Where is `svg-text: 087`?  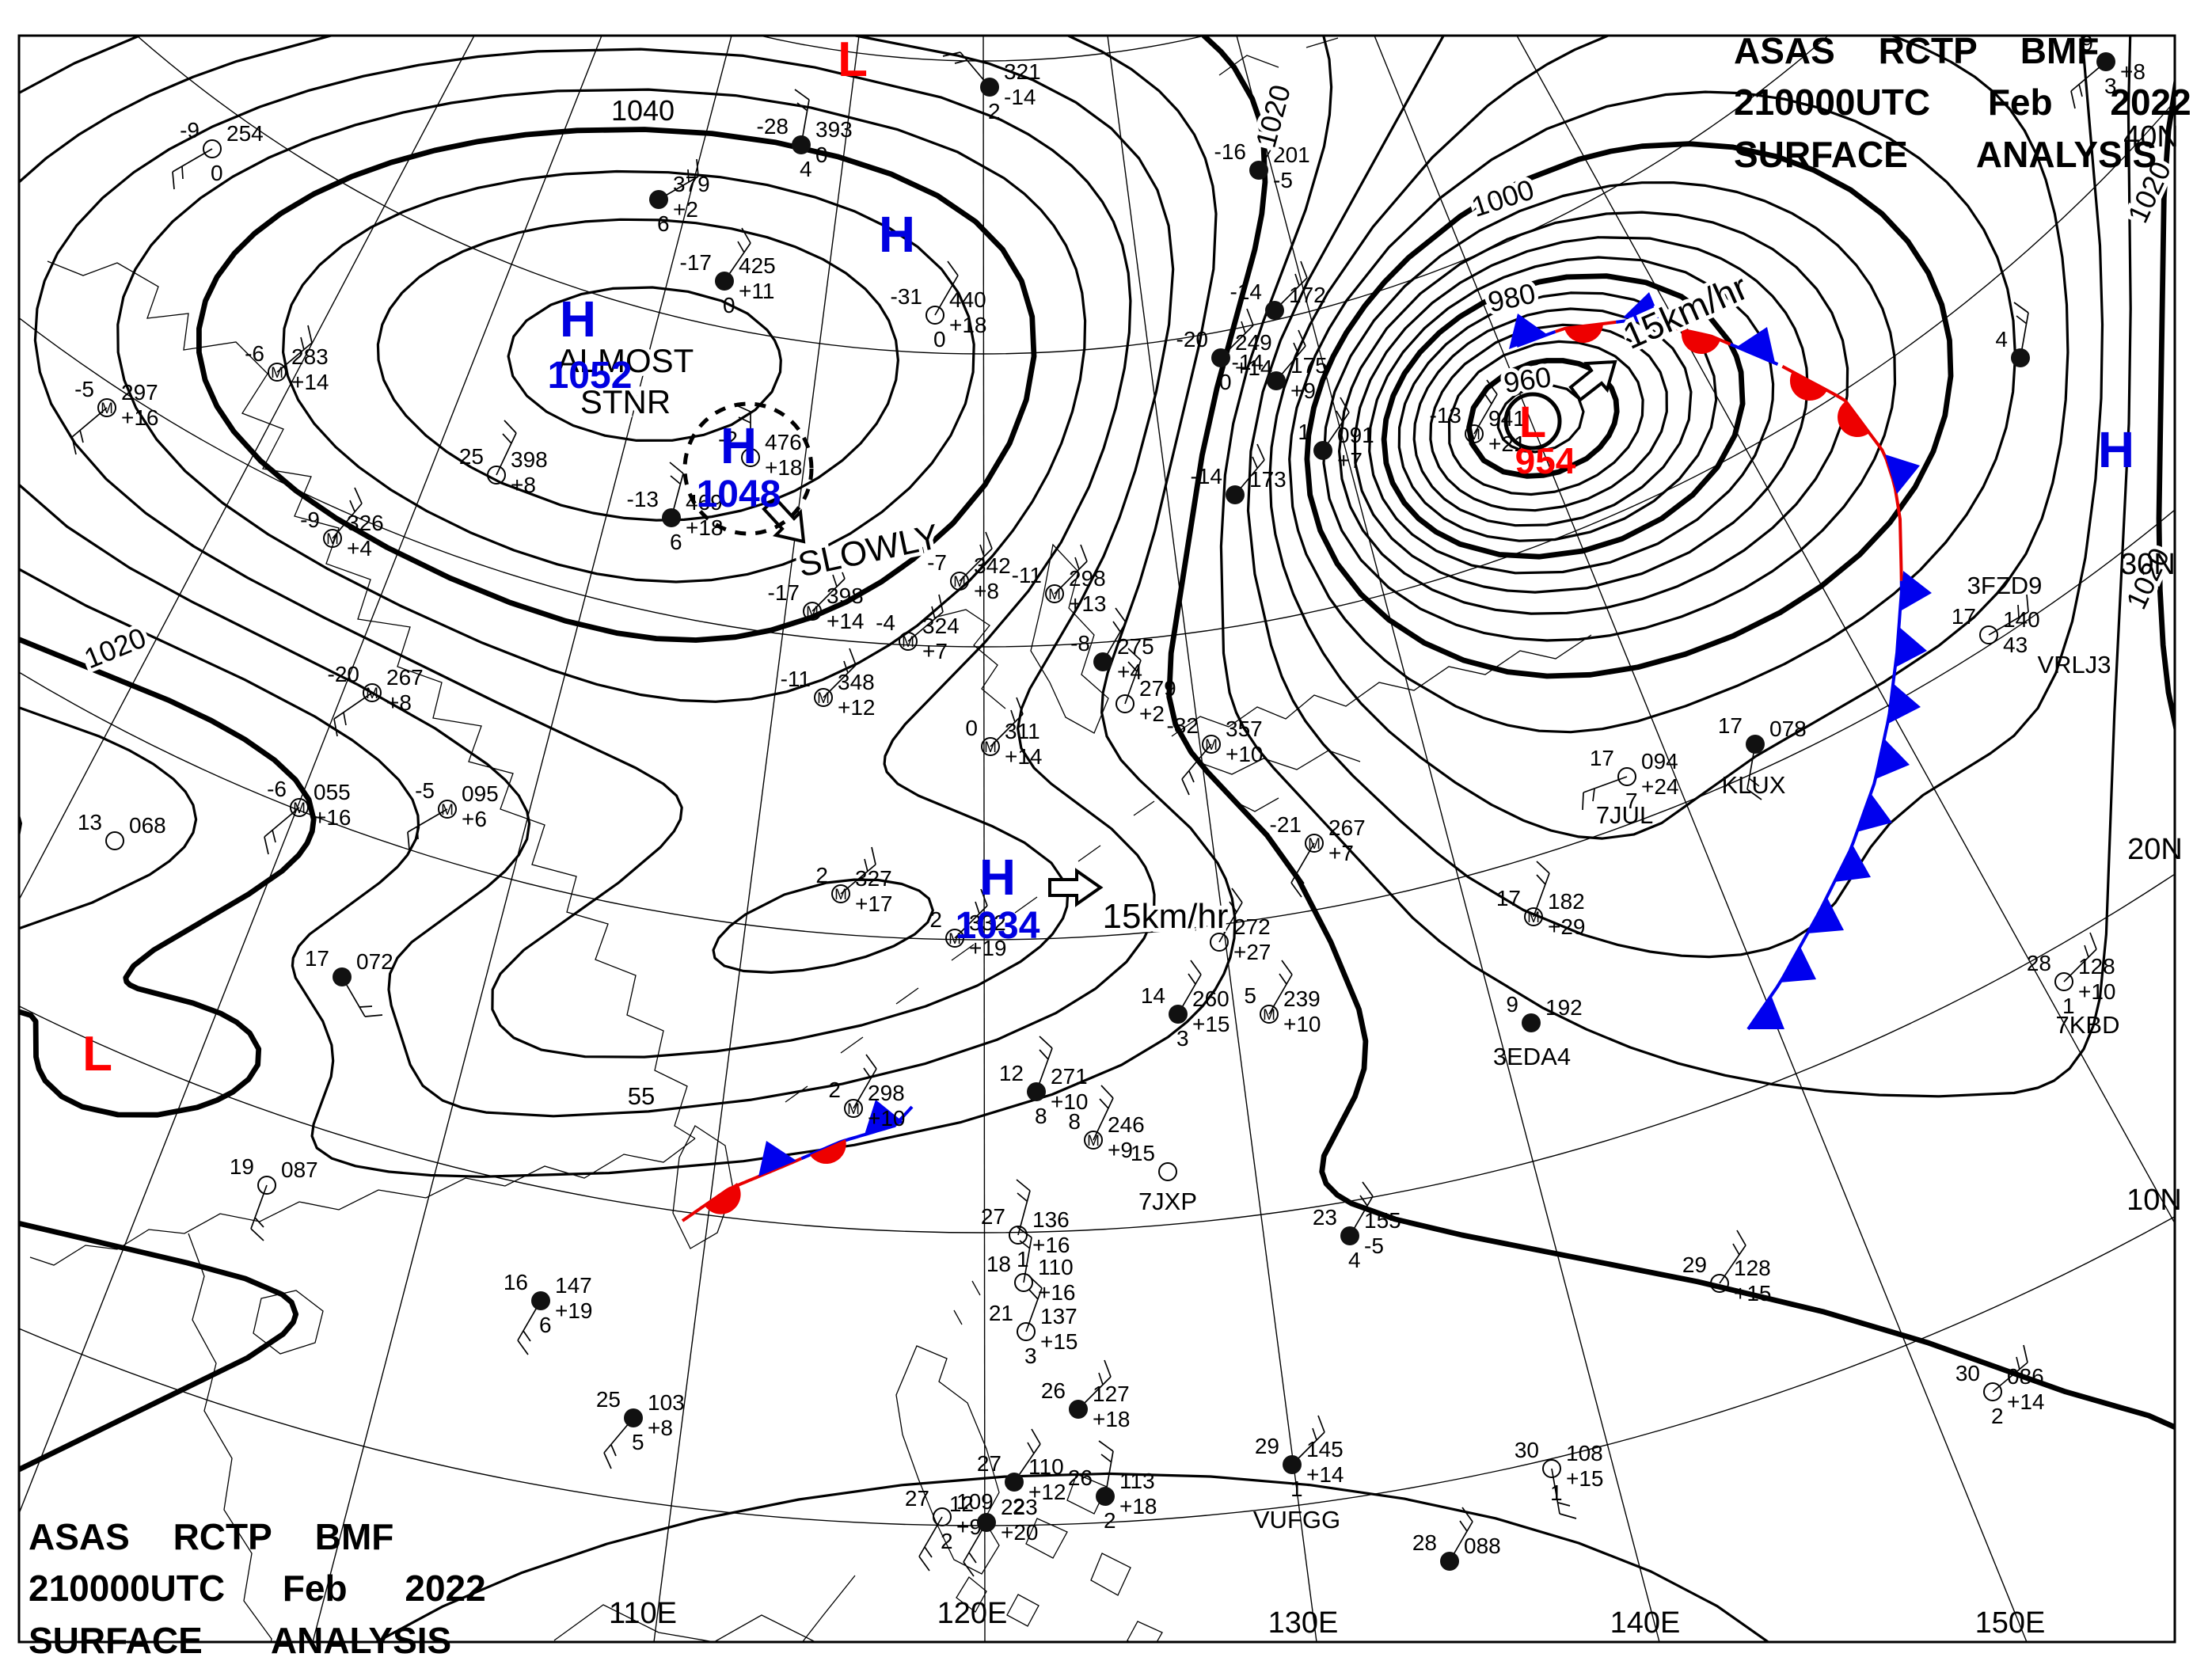 svg-text: 087 is located at coordinates (299, 1169).